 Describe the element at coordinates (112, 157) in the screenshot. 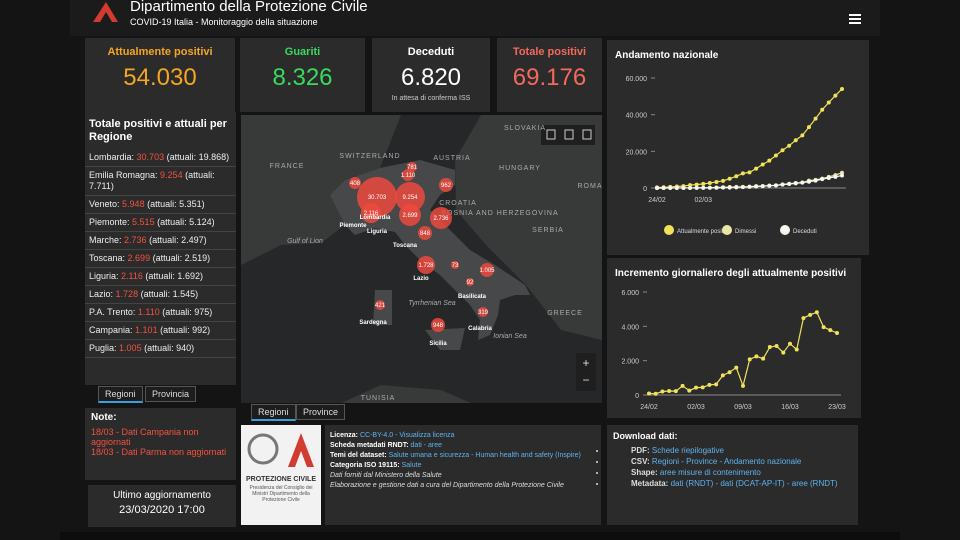

I see `region-name: Lombardia:` at that location.